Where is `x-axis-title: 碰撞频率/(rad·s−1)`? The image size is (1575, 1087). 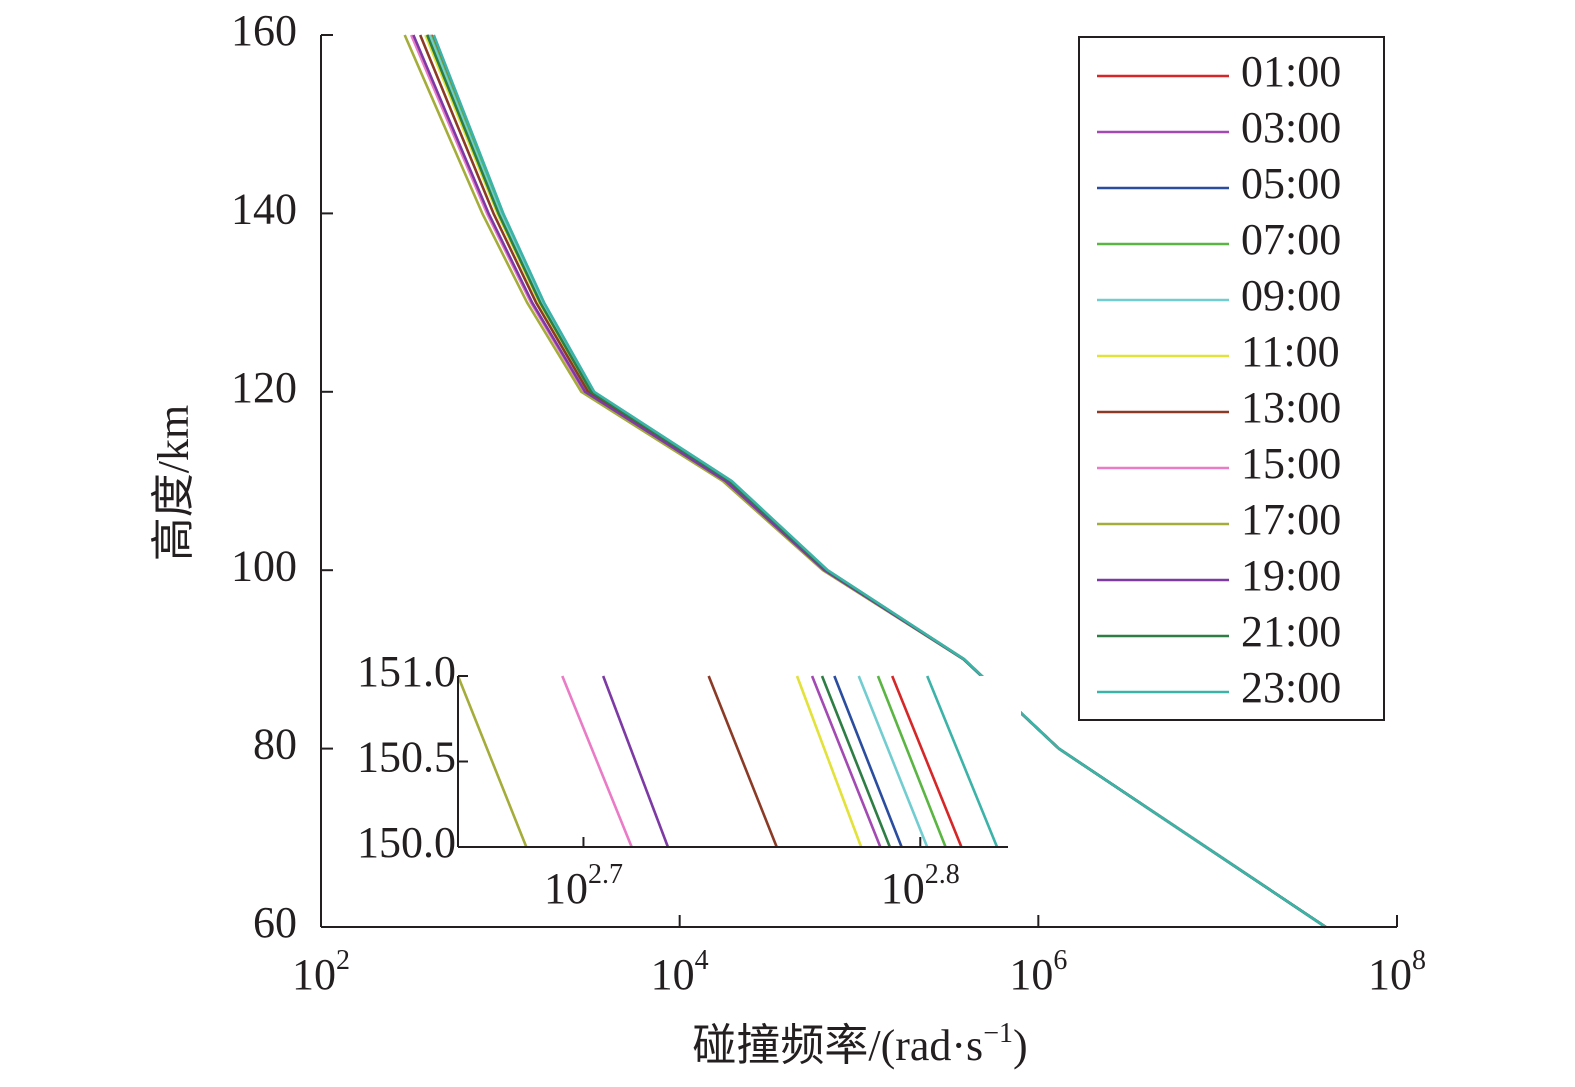
x-axis-title: 碰撞频率/(rad·s−1) is located at coordinates (859, 1044).